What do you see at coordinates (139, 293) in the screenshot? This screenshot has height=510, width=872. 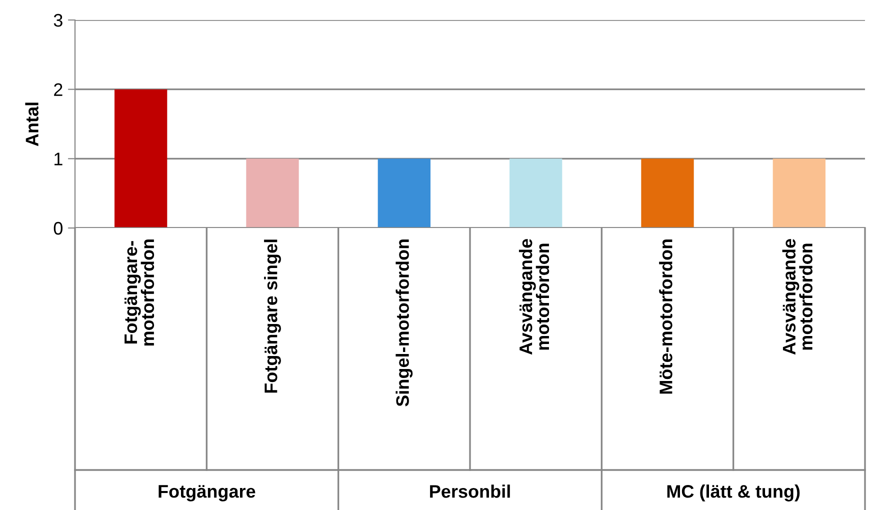 I see `x-tick-label: Fotgängare- motorfordon` at bounding box center [139, 293].